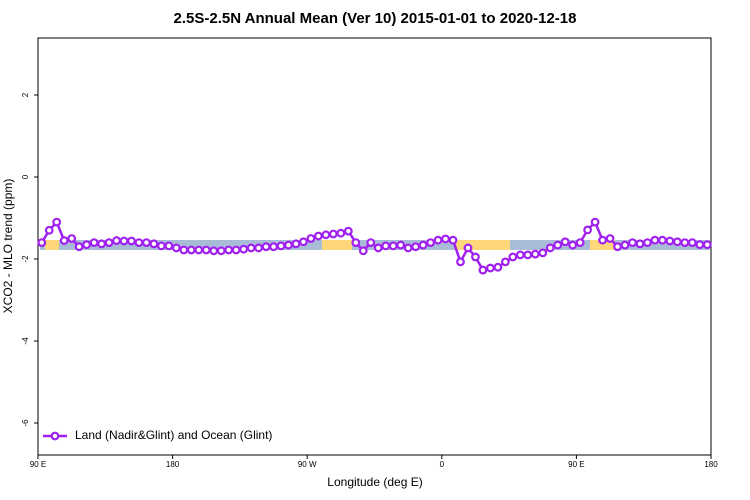  I want to click on legend-marker, so click(55, 436).